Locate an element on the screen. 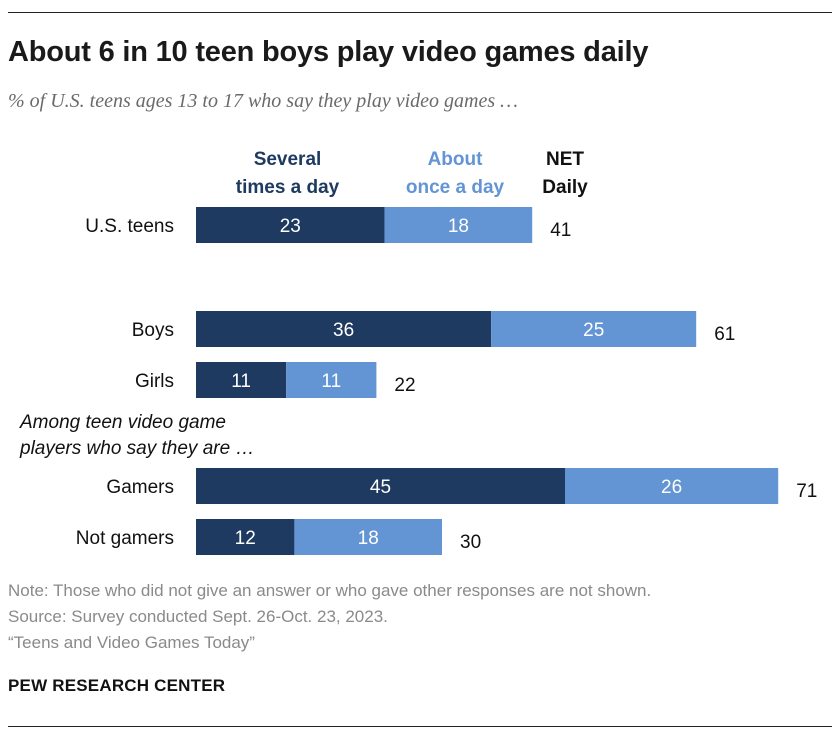 The height and width of the screenshot is (740, 840). bar-label-u-s-teens-about-once-a-day: 18 is located at coordinates (458, 226).